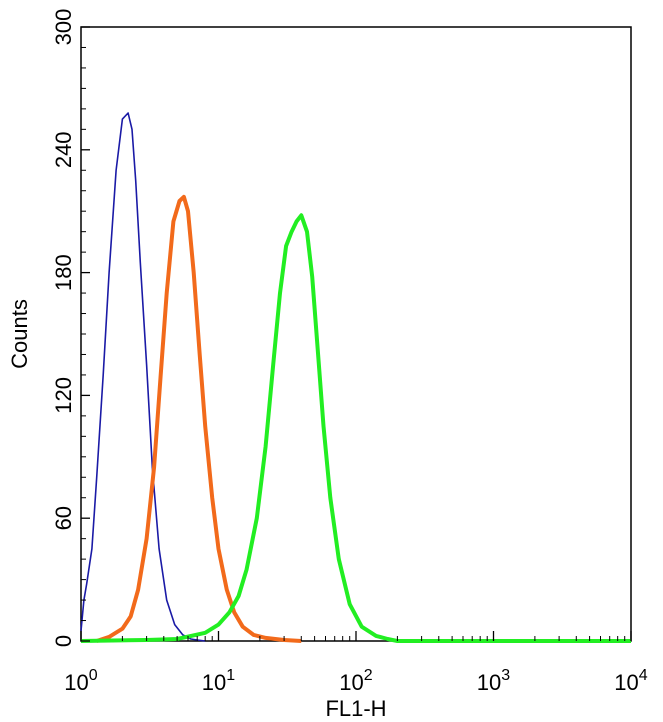  Describe the element at coordinates (230, 675) in the screenshot. I see `x-tick-exponent: 1` at that location.